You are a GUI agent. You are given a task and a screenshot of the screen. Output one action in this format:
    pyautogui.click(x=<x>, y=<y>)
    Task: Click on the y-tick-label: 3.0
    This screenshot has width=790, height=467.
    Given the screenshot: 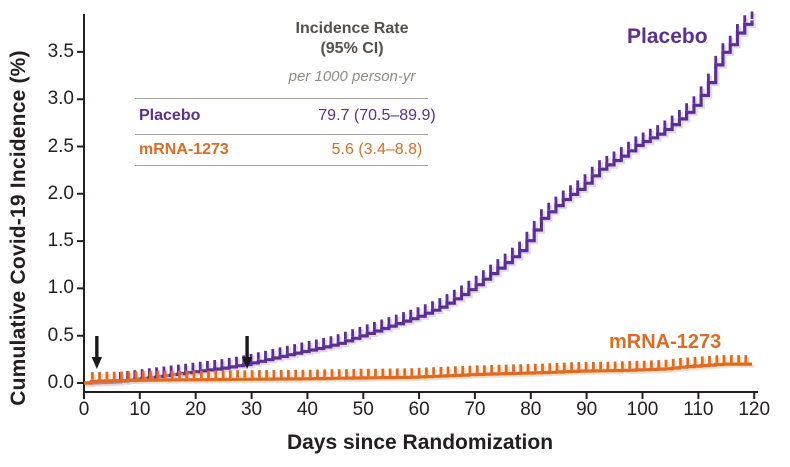 What is the action you would take?
    pyautogui.click(x=60, y=99)
    